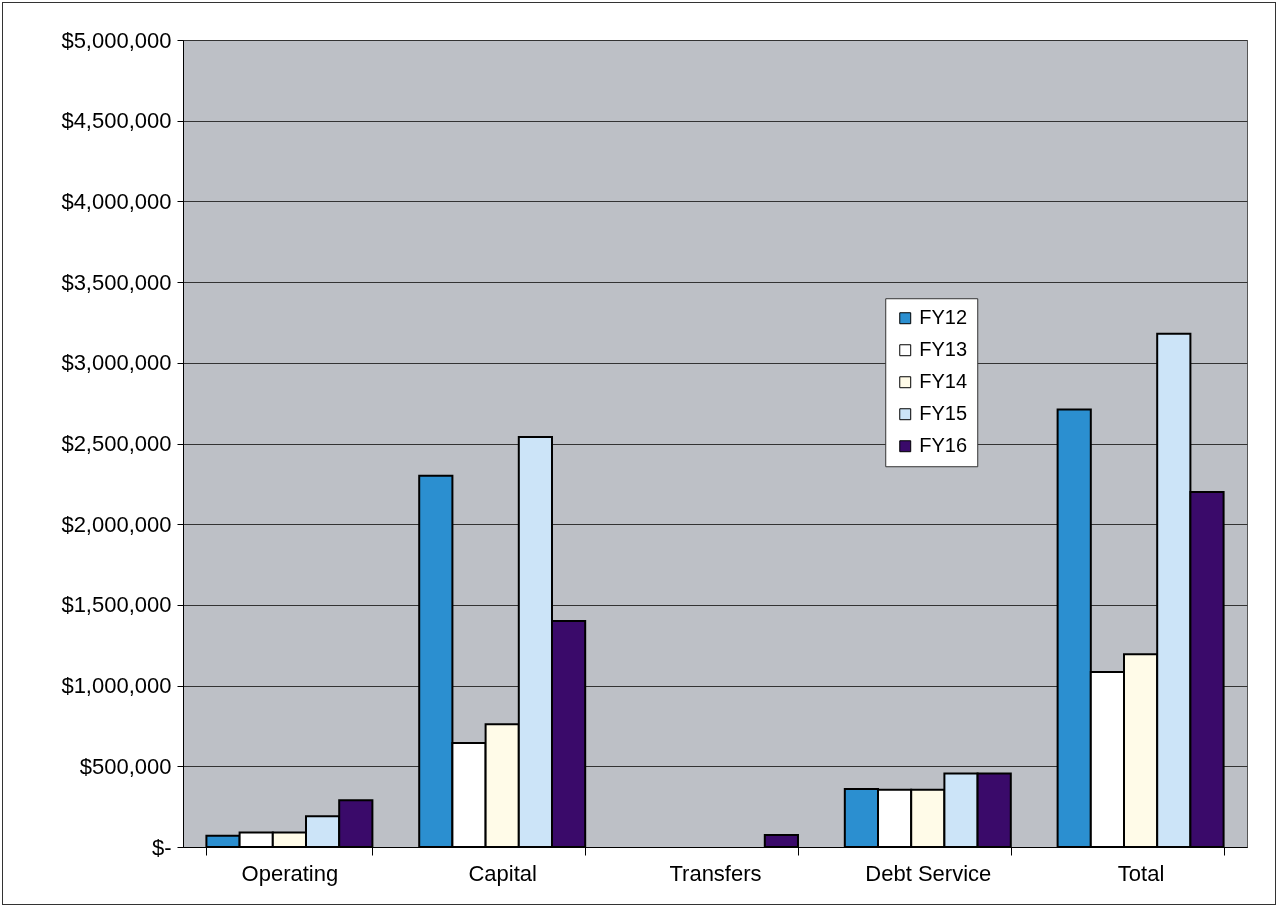  What do you see at coordinates (943, 445) in the screenshot?
I see `legend-label: FY16` at bounding box center [943, 445].